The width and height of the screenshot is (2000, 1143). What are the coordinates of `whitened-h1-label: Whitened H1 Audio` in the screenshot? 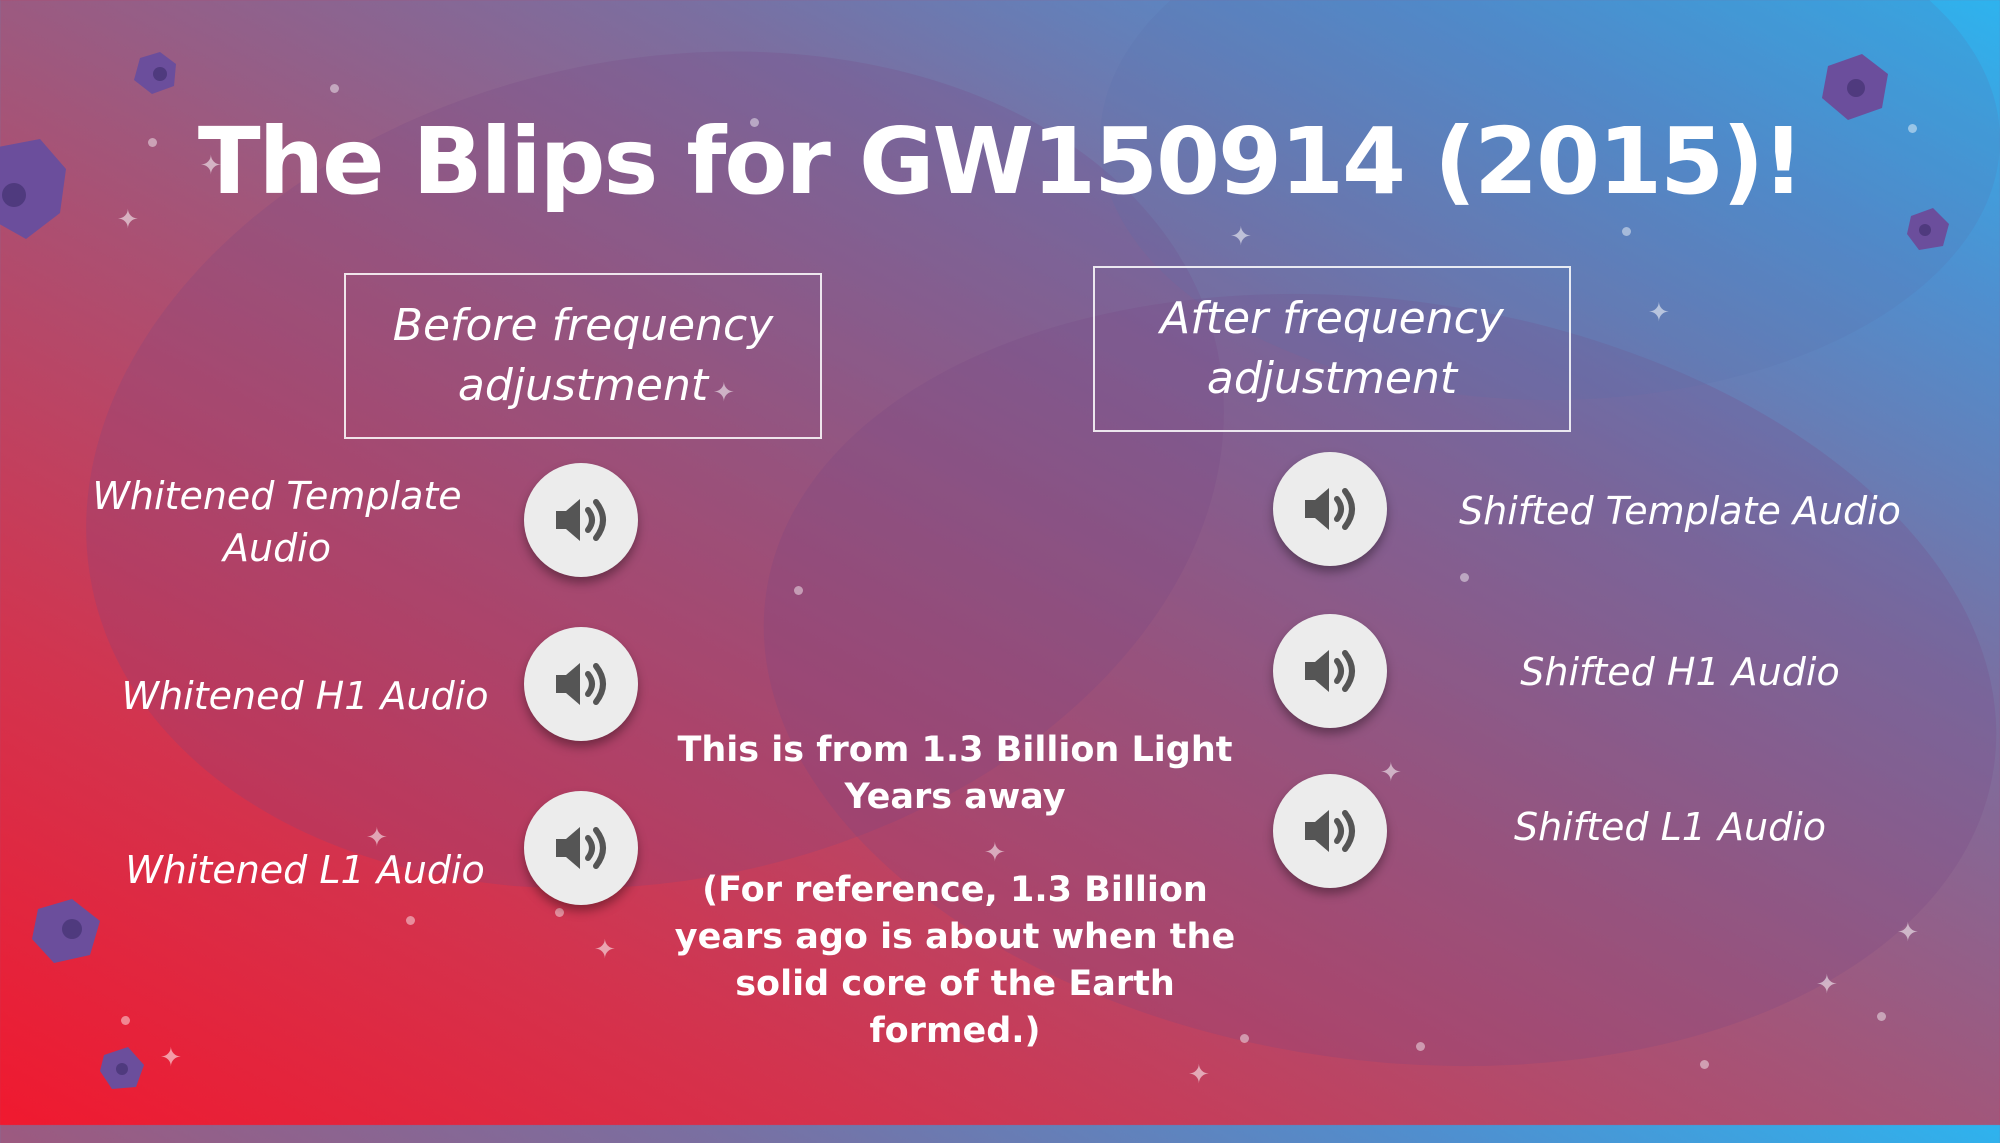 It's located at (305, 696).